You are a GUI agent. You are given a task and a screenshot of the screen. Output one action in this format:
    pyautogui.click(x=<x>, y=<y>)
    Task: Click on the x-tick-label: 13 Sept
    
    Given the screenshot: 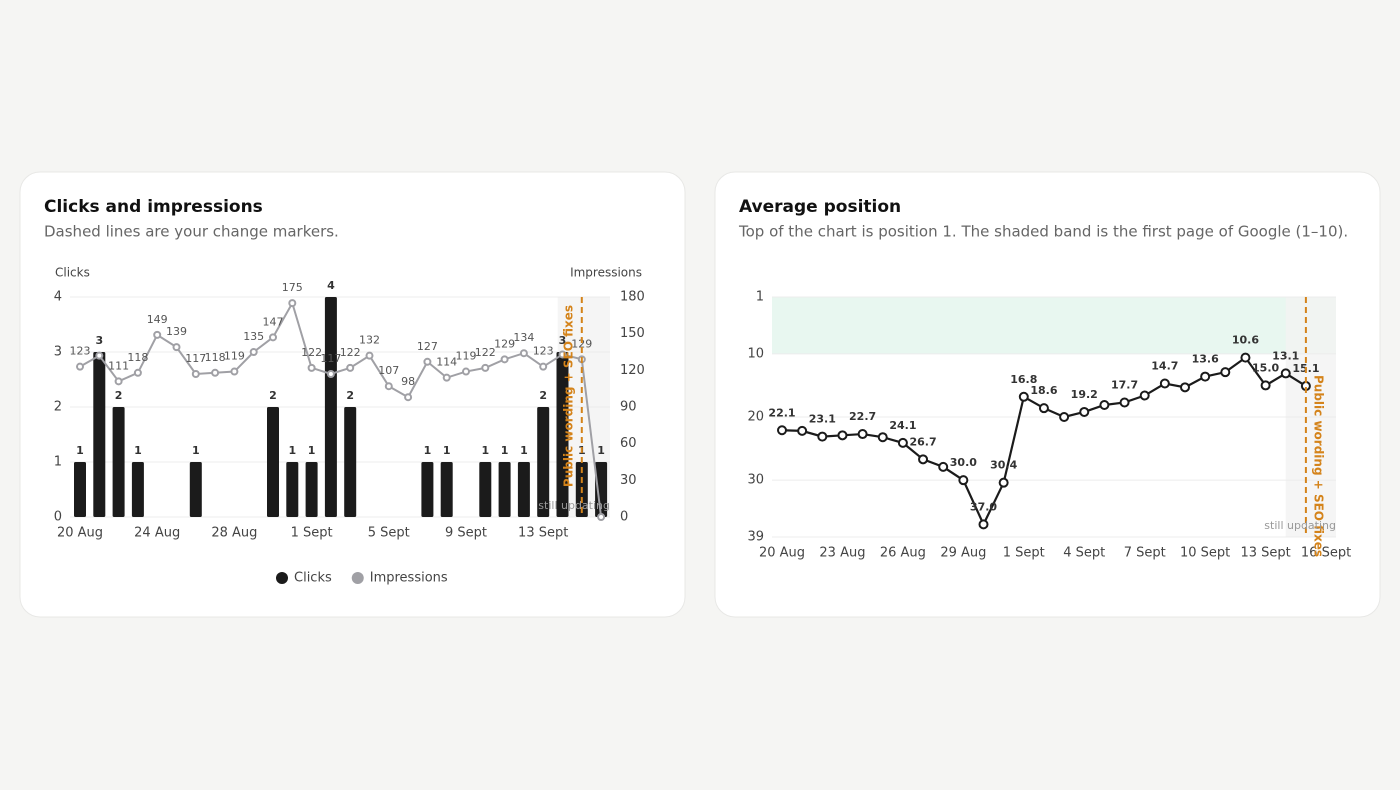 What is the action you would take?
    pyautogui.click(x=1265, y=553)
    